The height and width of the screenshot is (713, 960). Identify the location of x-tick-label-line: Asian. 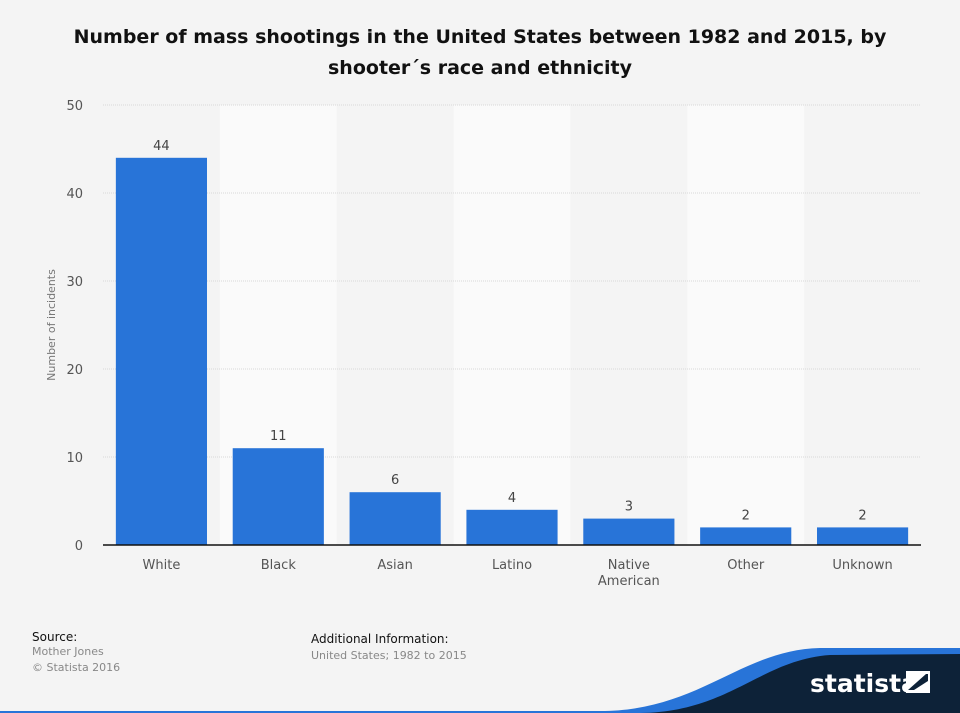
(394, 565).